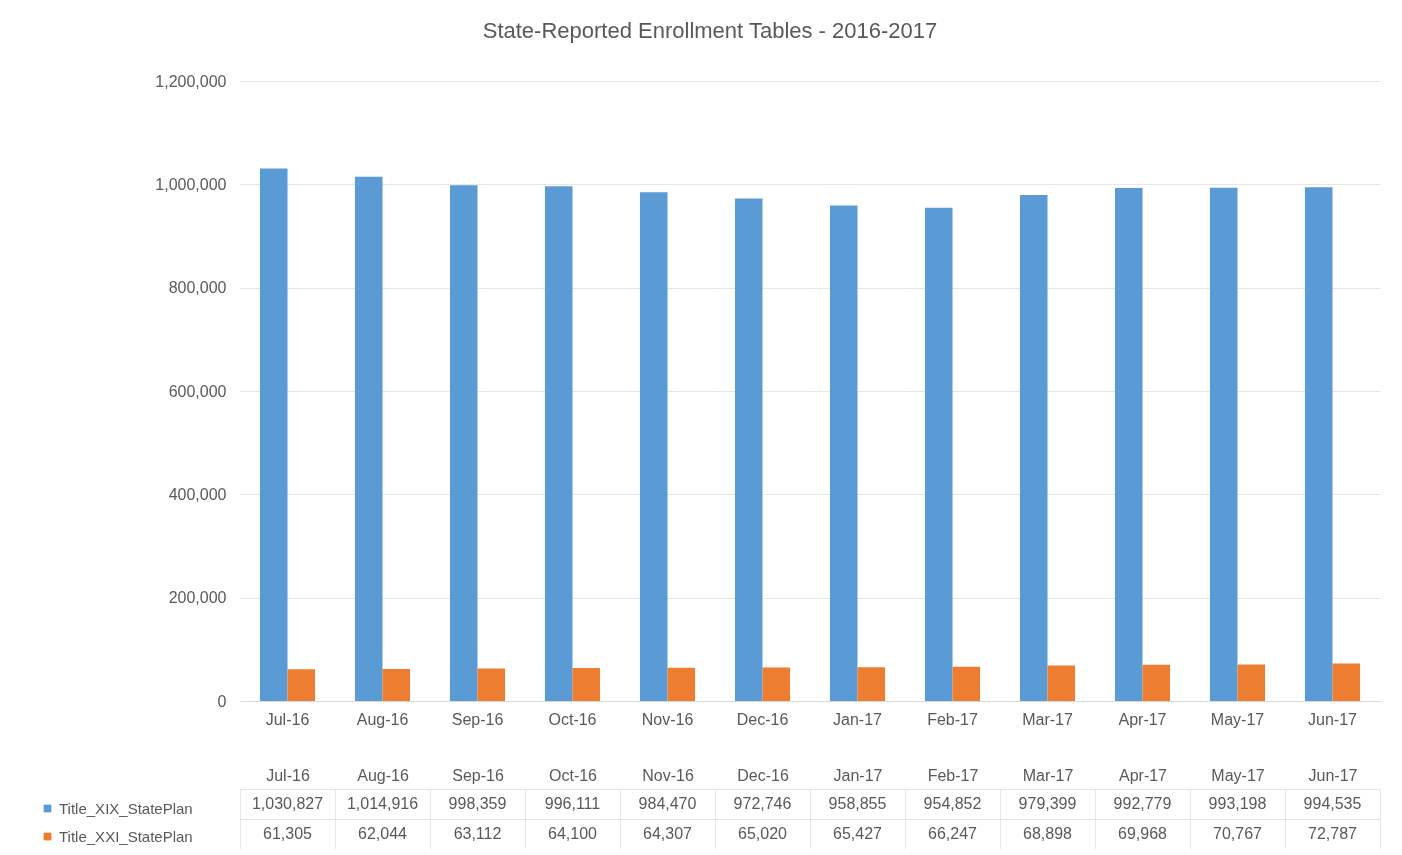 The image size is (1402, 855). What do you see at coordinates (668, 833) in the screenshot?
I see `data-label: 64,307` at bounding box center [668, 833].